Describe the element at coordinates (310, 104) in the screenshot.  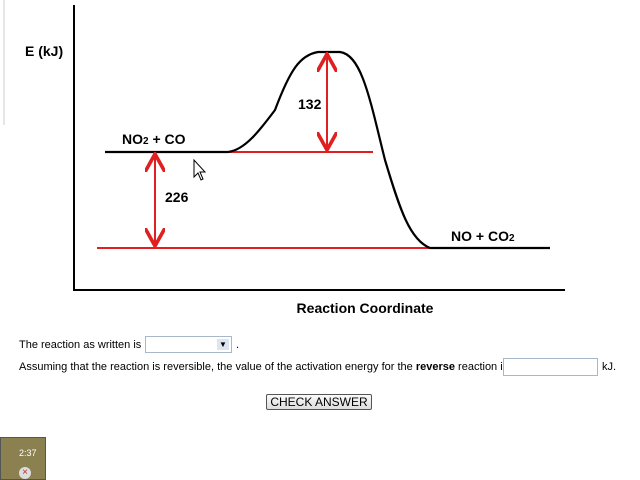
I see `activation-label: 132` at that location.